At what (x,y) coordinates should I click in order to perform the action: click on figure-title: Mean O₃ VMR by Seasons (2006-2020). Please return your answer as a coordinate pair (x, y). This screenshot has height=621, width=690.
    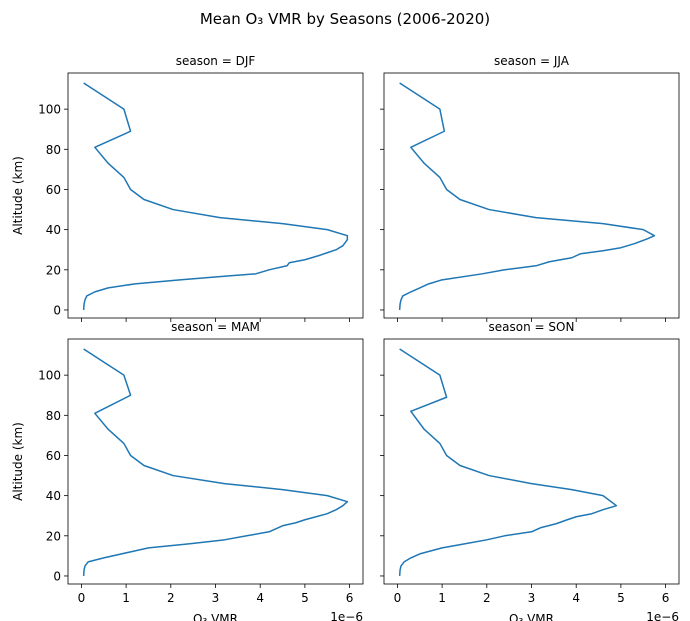
    Looking at the image, I should click on (345, 19).